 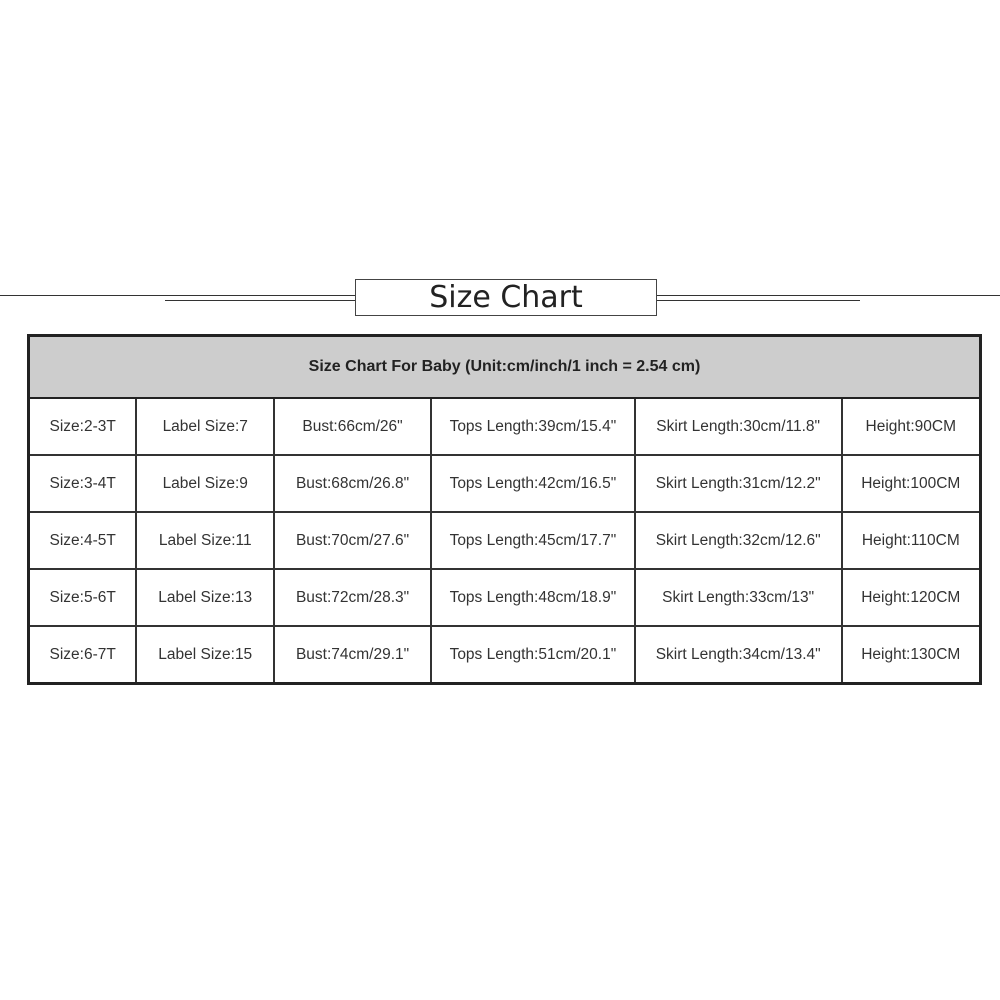 I want to click on divider-left-long, so click(x=177, y=295).